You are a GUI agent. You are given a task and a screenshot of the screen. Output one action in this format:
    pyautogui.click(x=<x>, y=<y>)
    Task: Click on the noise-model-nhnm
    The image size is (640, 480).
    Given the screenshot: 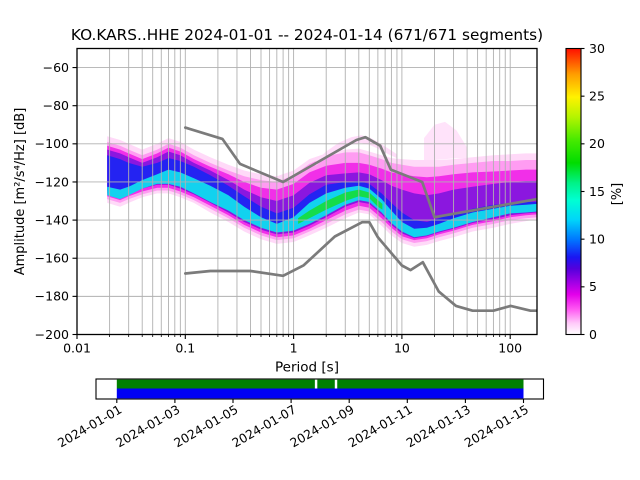 What is the action you would take?
    pyautogui.click(x=360, y=172)
    